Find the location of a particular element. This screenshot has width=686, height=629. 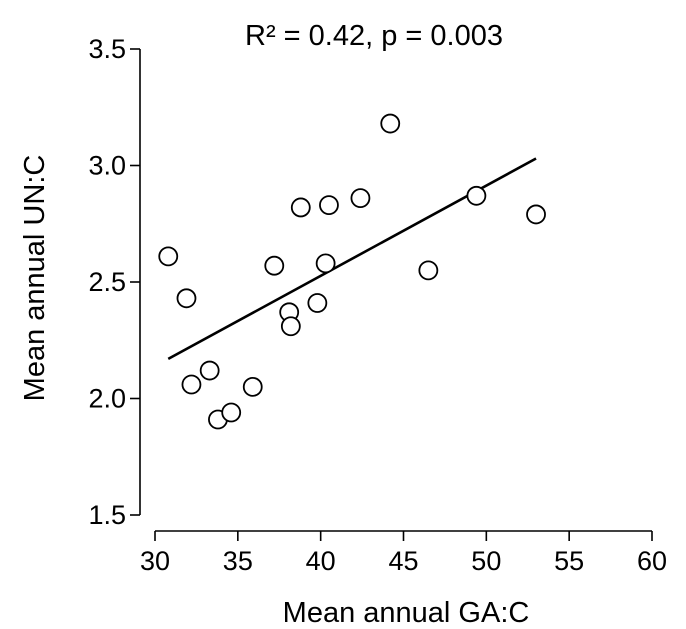

y-tick-label: 1.5 is located at coordinates (107, 515).